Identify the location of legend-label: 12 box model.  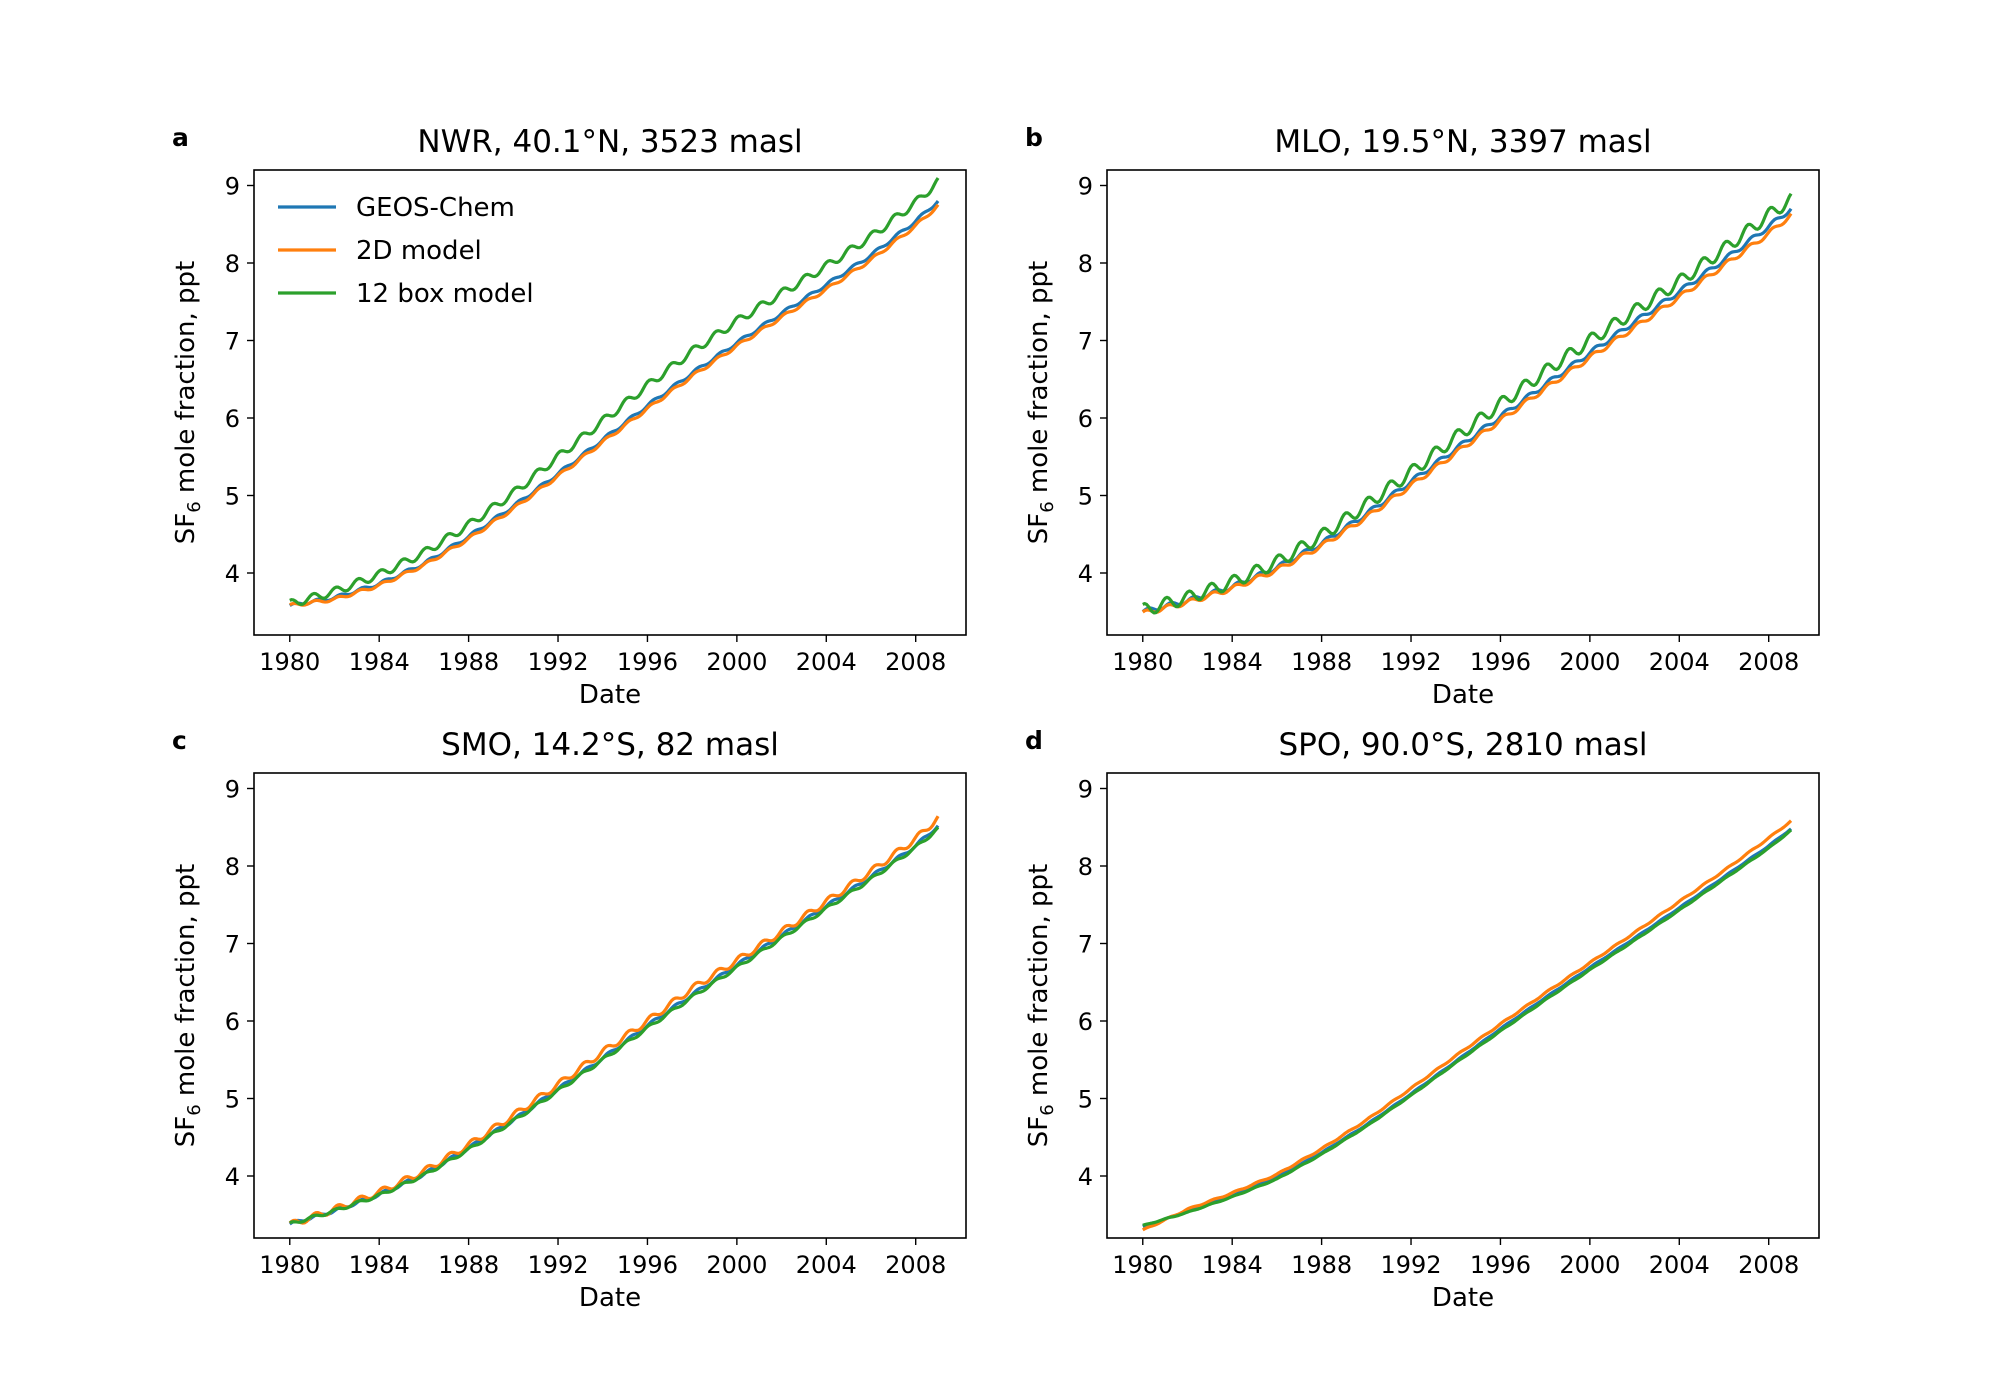
(445, 294).